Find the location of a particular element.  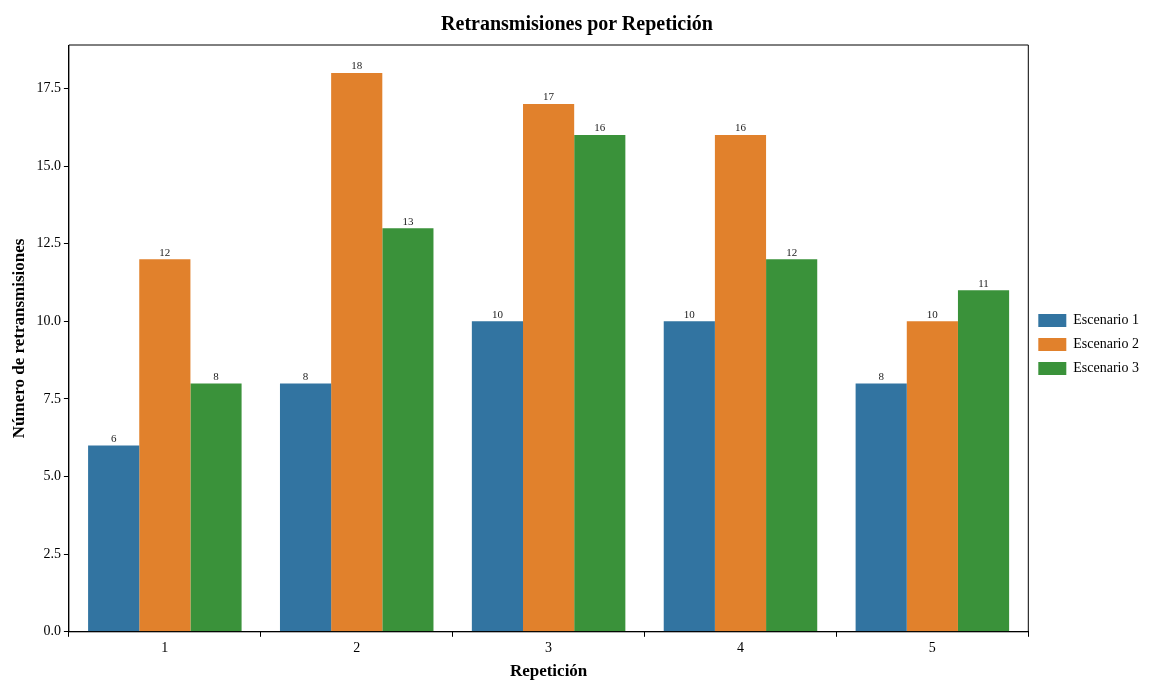

legend-label: Escenario 1 is located at coordinates (1106, 320).